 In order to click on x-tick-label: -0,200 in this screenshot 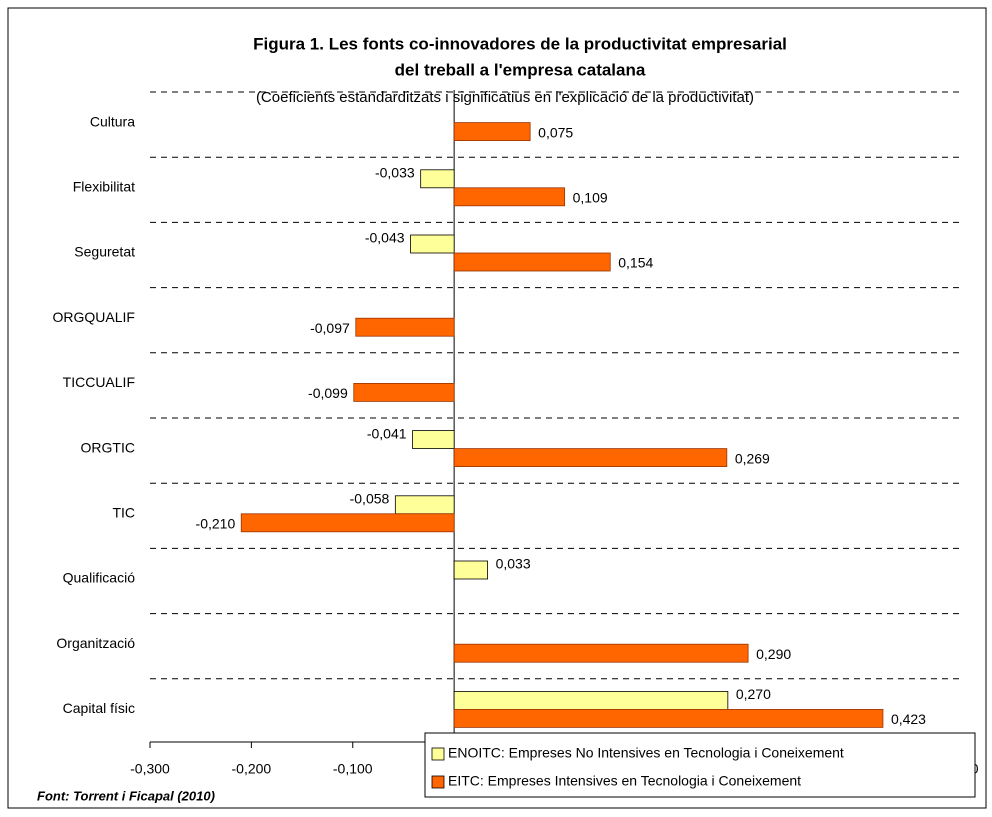, I will do `click(252, 769)`.